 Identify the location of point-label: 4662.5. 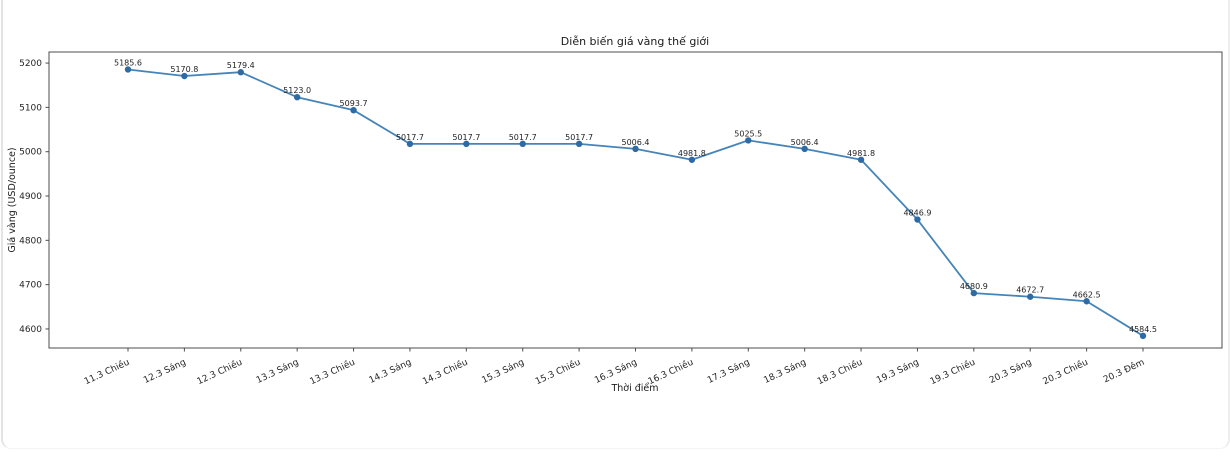
(1087, 294).